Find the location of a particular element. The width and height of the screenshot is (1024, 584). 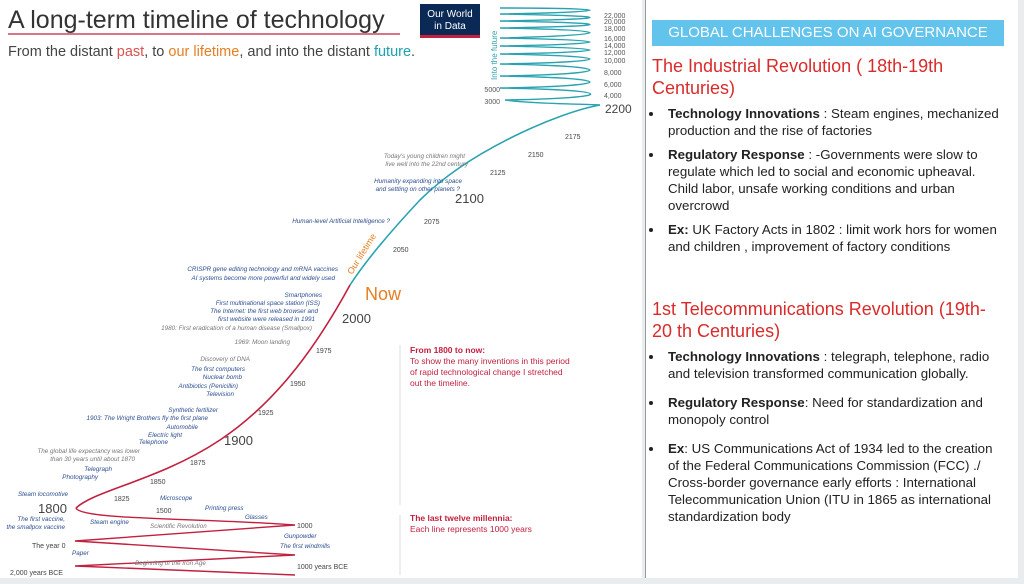

event-label: The first computers is located at coordinates (218, 369).